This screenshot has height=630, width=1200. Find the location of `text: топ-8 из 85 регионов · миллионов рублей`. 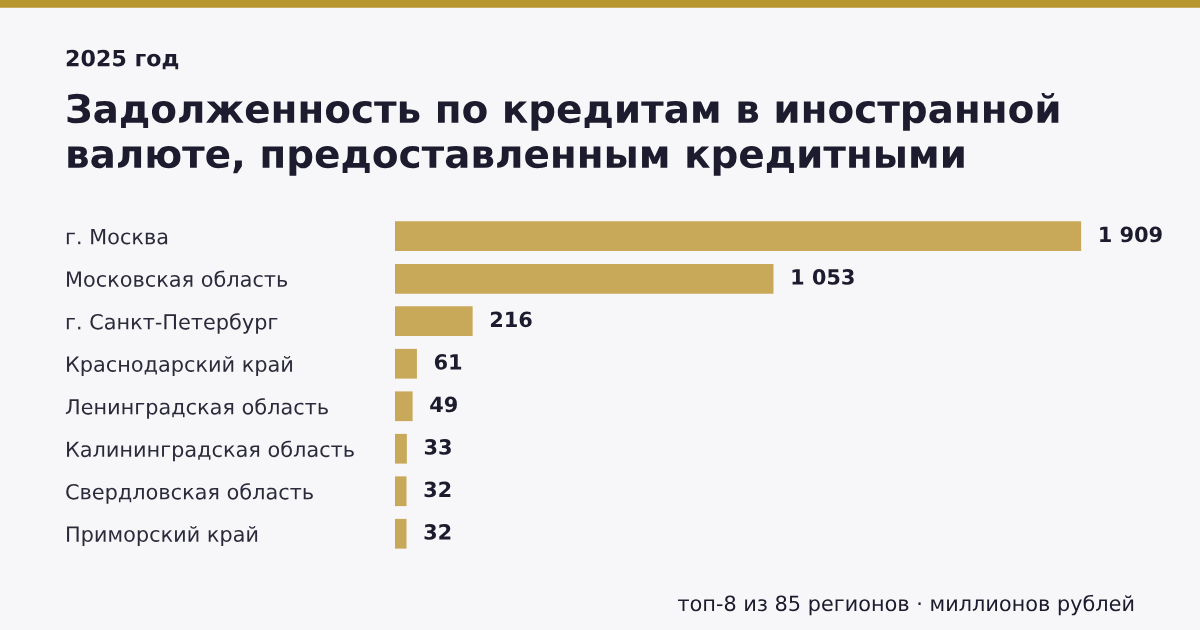

text: топ-8 из 85 регионов · миллионов рублей is located at coordinates (906, 605).